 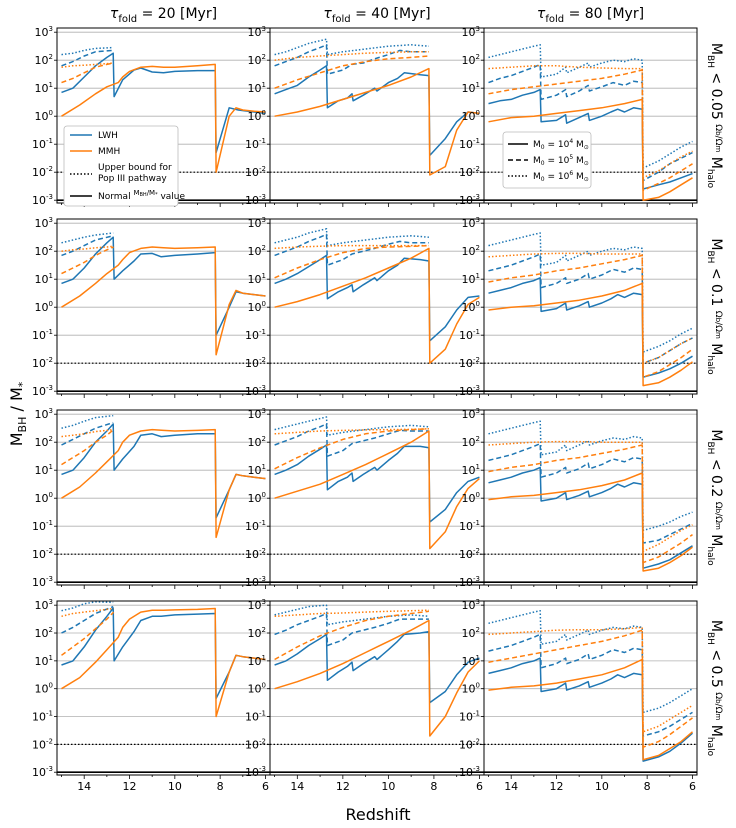 I want to click on legend-upper-bound-label-line2: Pop III pathway, so click(x=132, y=179).